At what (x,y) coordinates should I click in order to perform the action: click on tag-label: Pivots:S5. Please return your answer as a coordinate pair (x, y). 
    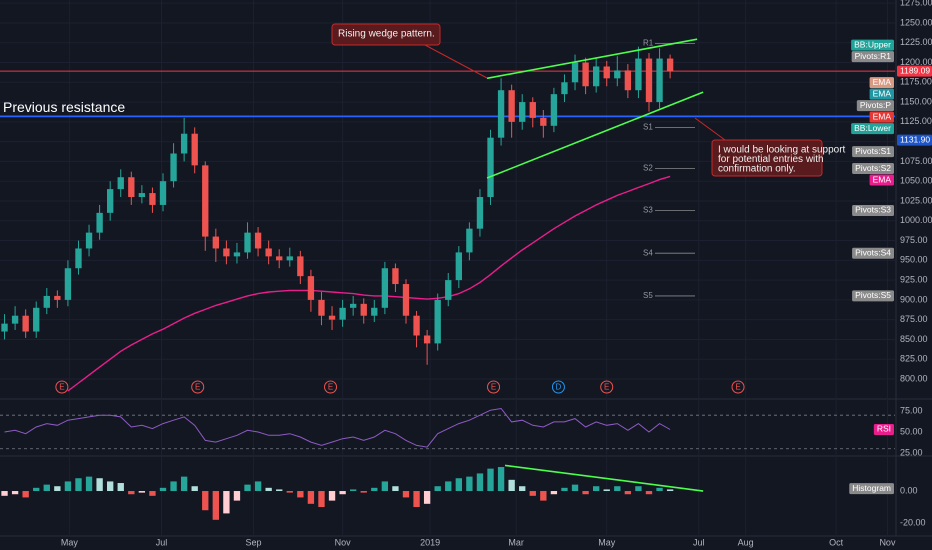
    Looking at the image, I should click on (873, 295).